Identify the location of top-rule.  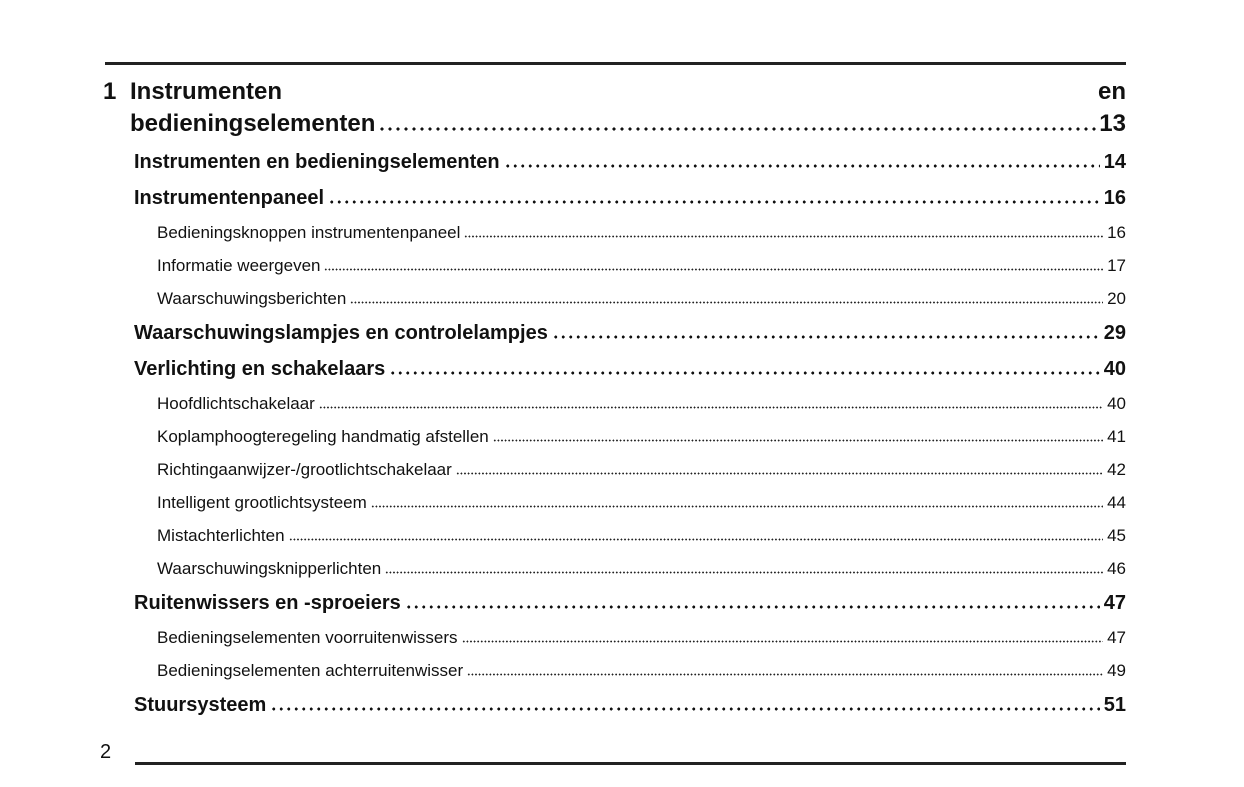
(615, 63).